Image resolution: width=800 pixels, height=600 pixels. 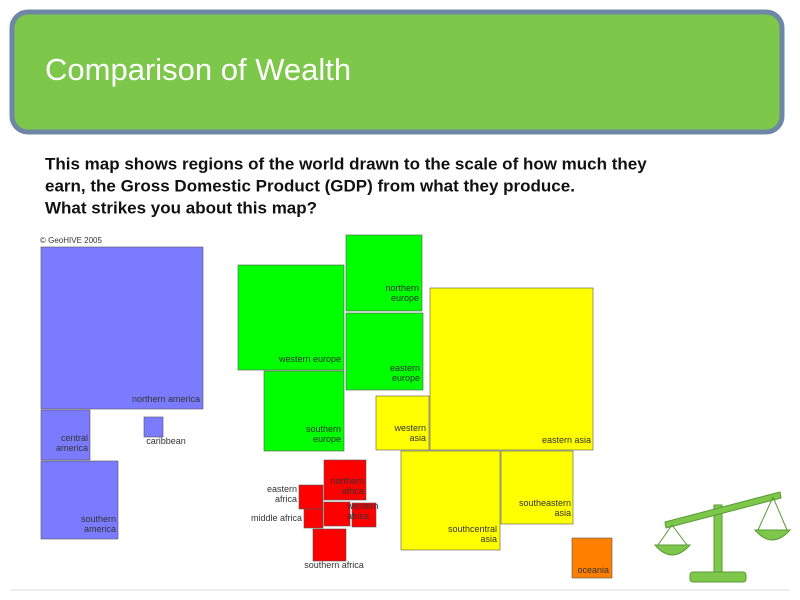 What do you see at coordinates (71, 240) in the screenshot?
I see `credit: © GeoHIVE 2005` at bounding box center [71, 240].